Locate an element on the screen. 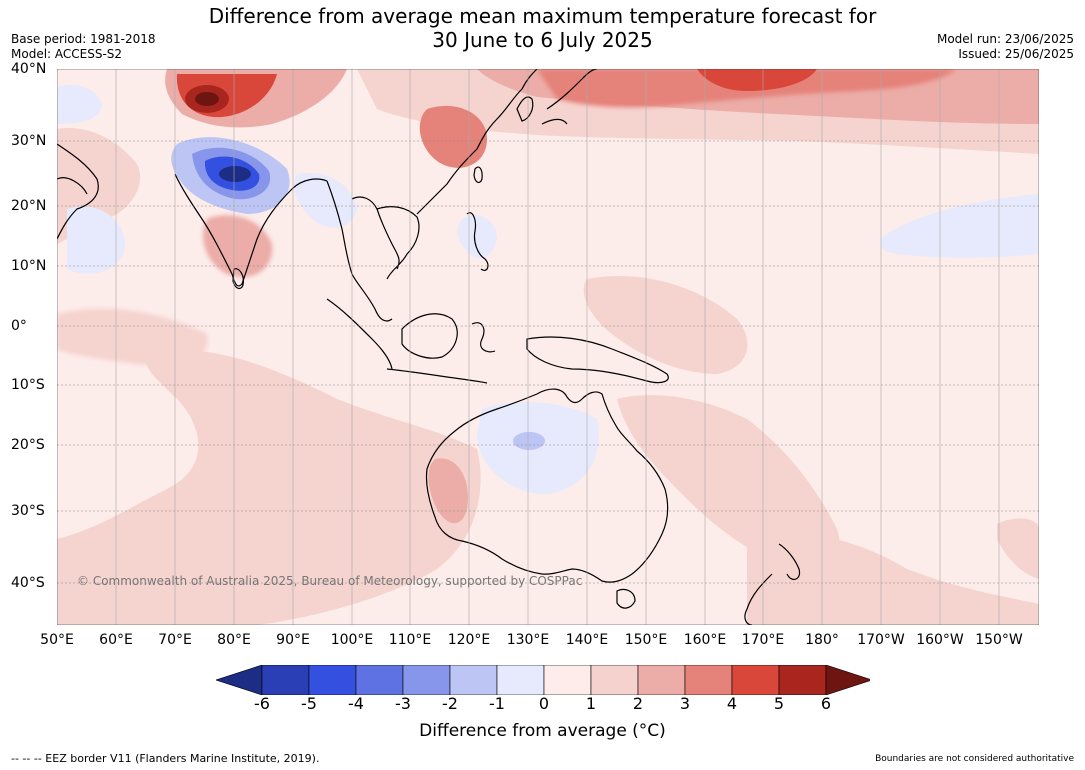 The height and width of the screenshot is (770, 1085). colorbar-tick-label: 3 is located at coordinates (685, 703).